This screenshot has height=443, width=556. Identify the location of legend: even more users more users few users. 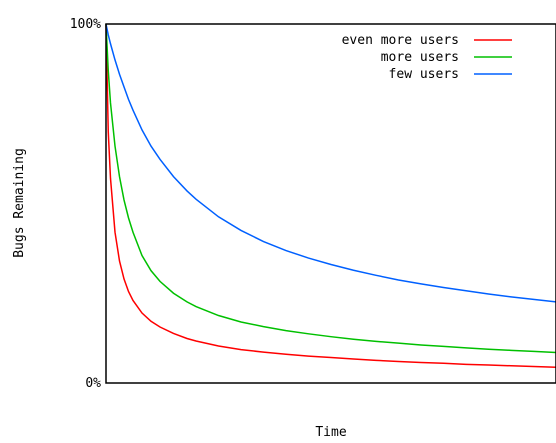
(427, 57).